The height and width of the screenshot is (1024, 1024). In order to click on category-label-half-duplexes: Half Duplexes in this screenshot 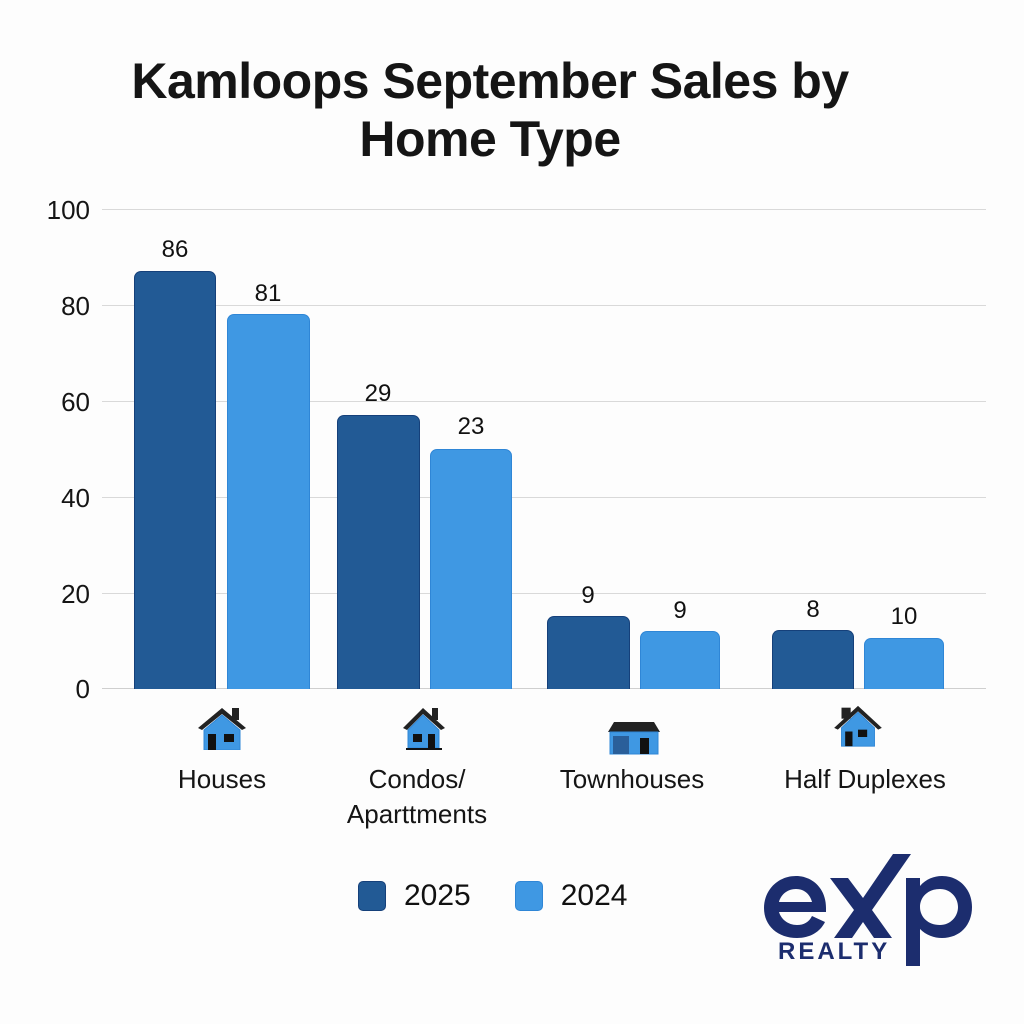, I will do `click(865, 779)`.